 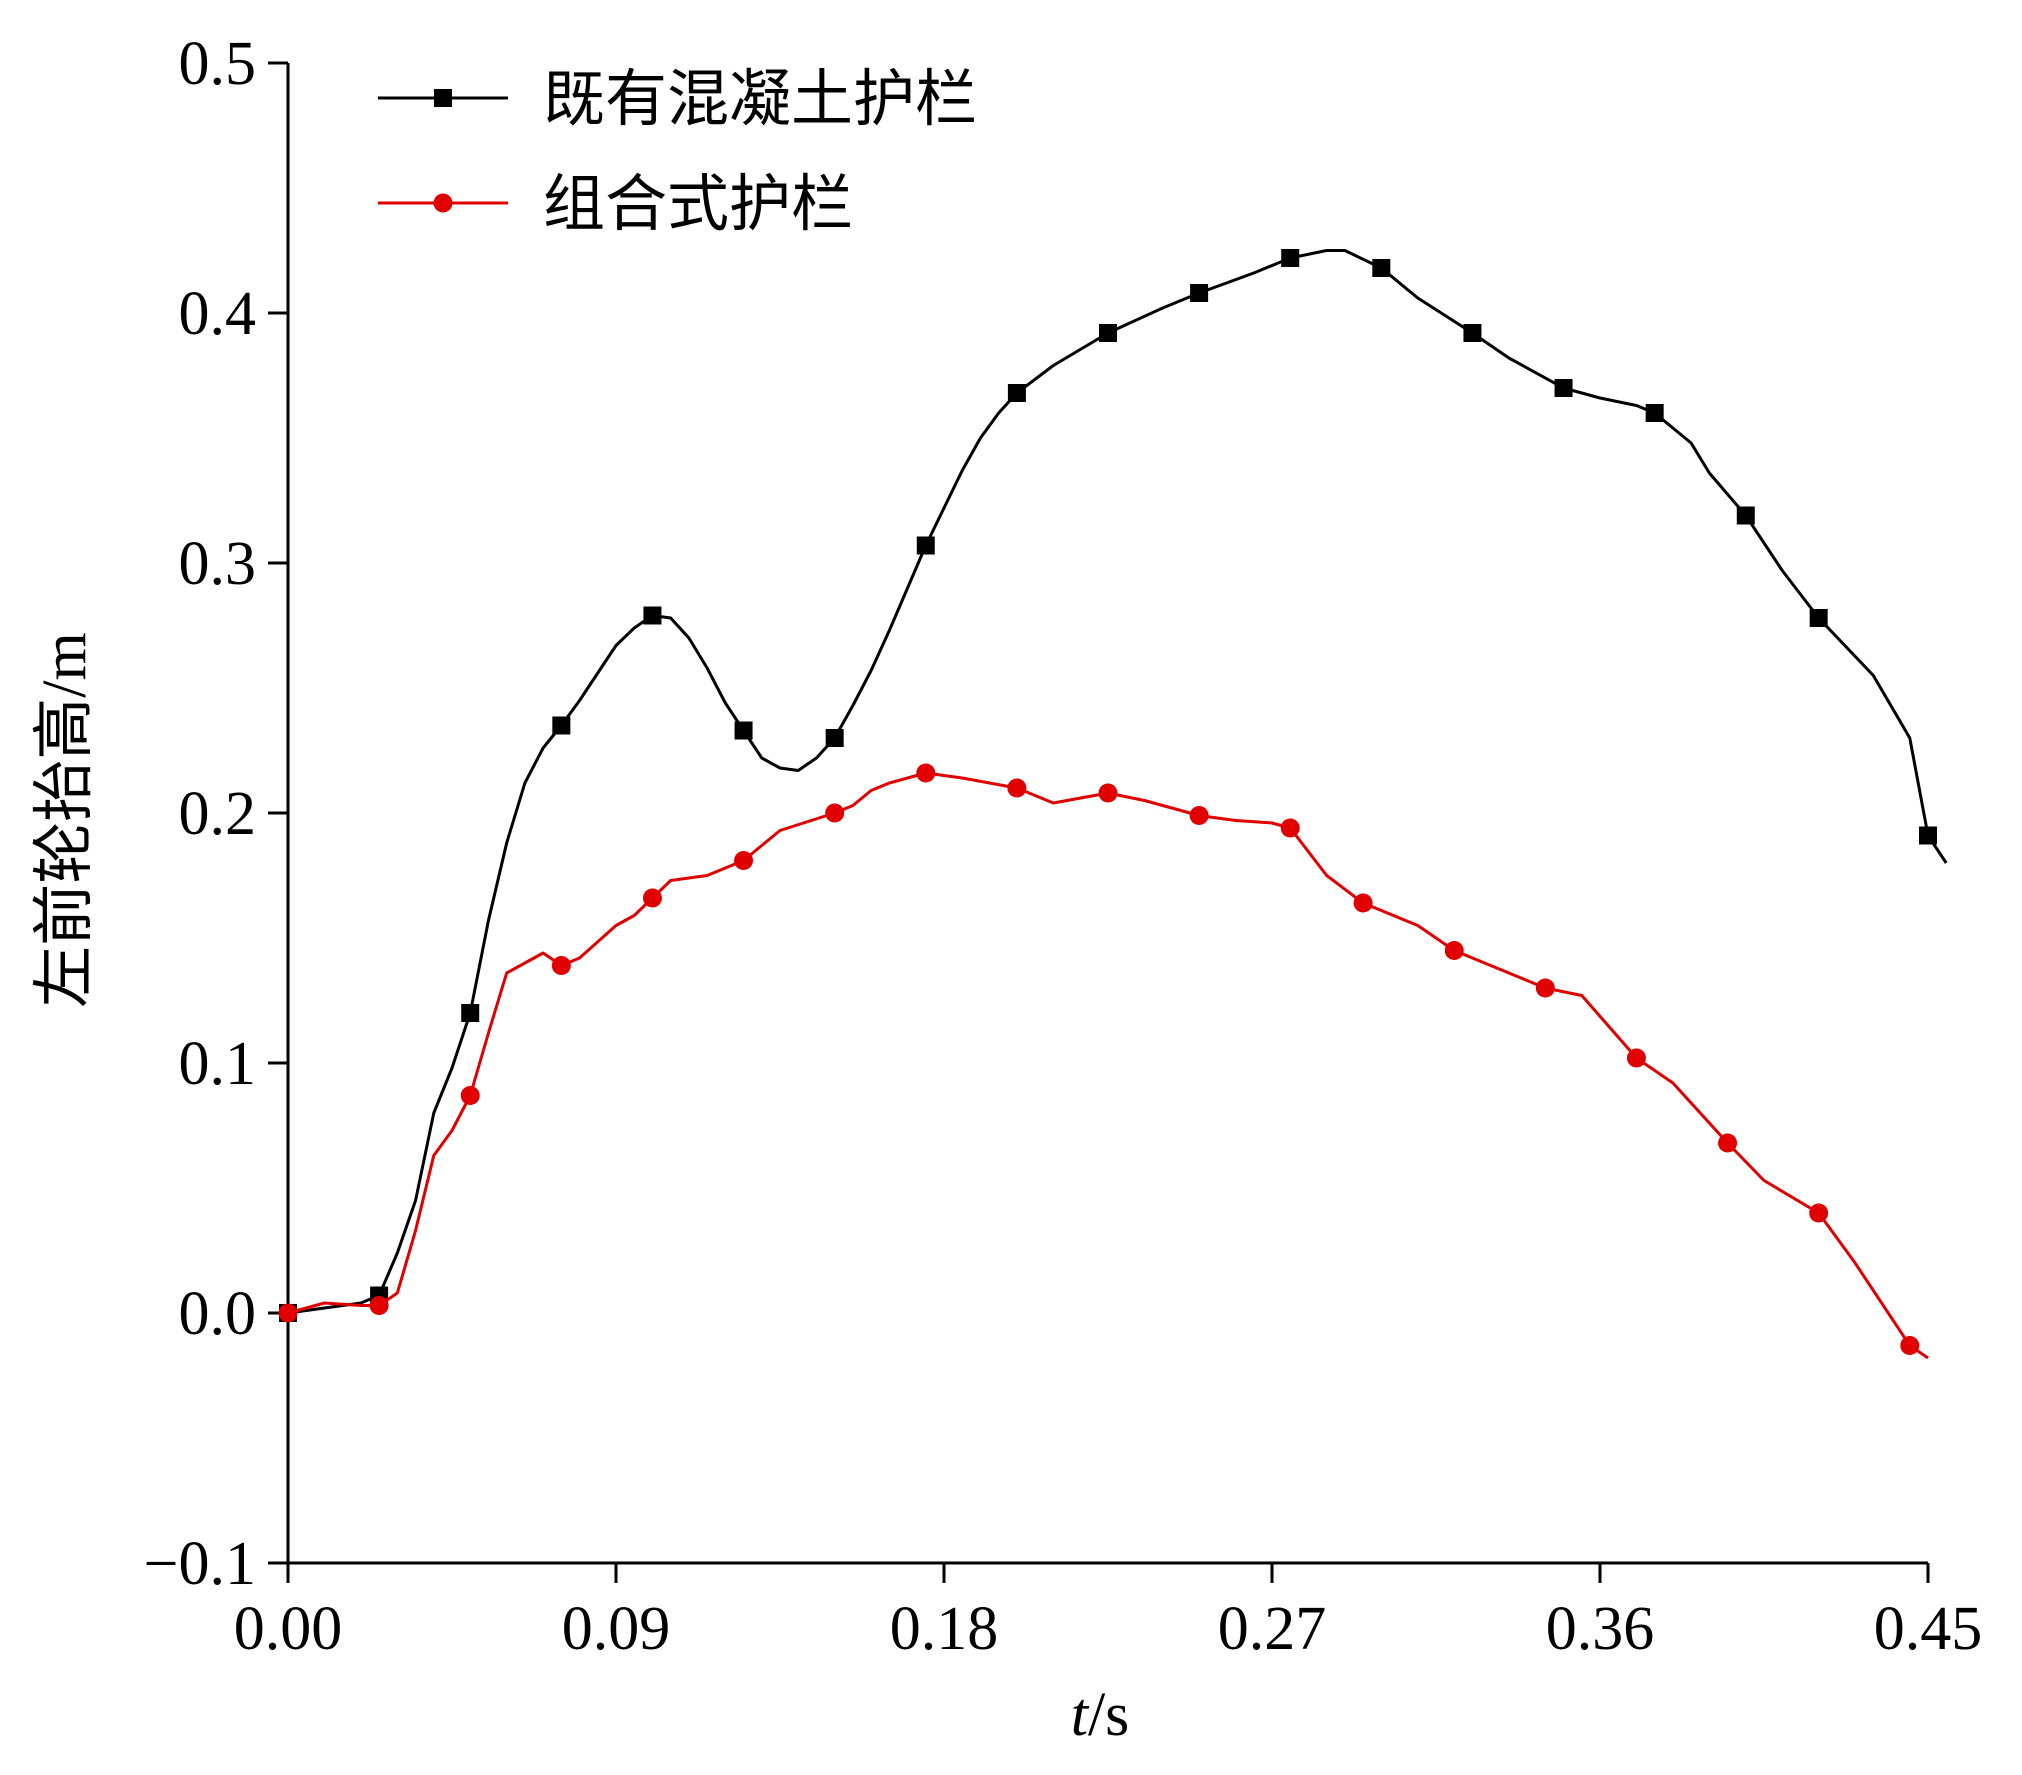 What do you see at coordinates (1928, 1629) in the screenshot?
I see `x-tick-label: 0.45` at bounding box center [1928, 1629].